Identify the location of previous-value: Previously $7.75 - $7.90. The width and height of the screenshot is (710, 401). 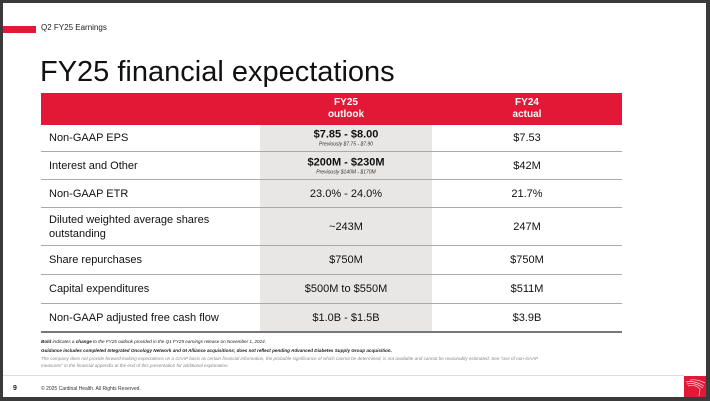
(346, 144).